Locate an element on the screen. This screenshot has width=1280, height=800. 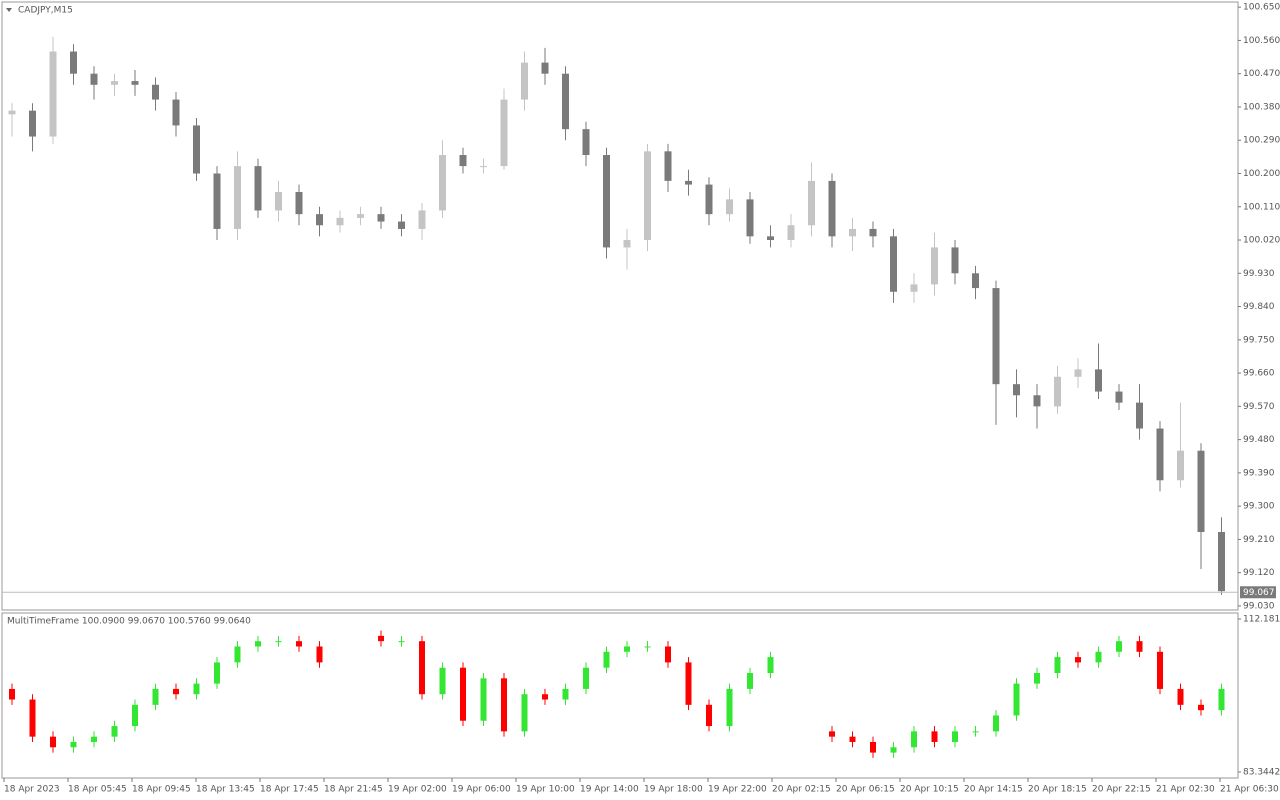
x-tick-label: 19 Apr 10:00 is located at coordinates (545, 790).